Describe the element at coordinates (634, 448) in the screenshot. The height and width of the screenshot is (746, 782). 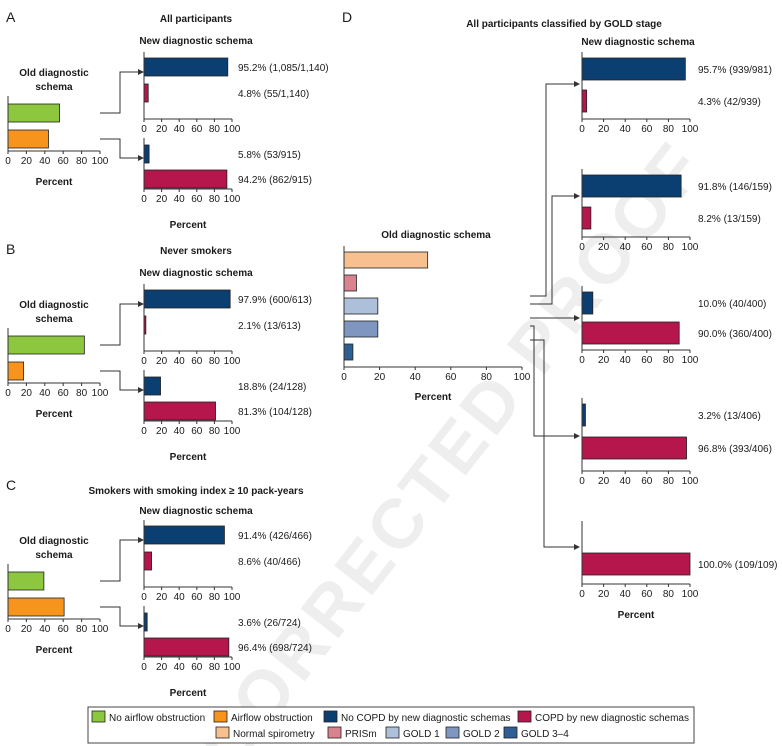
I see `panel-d-new-bar-4-copd` at that location.